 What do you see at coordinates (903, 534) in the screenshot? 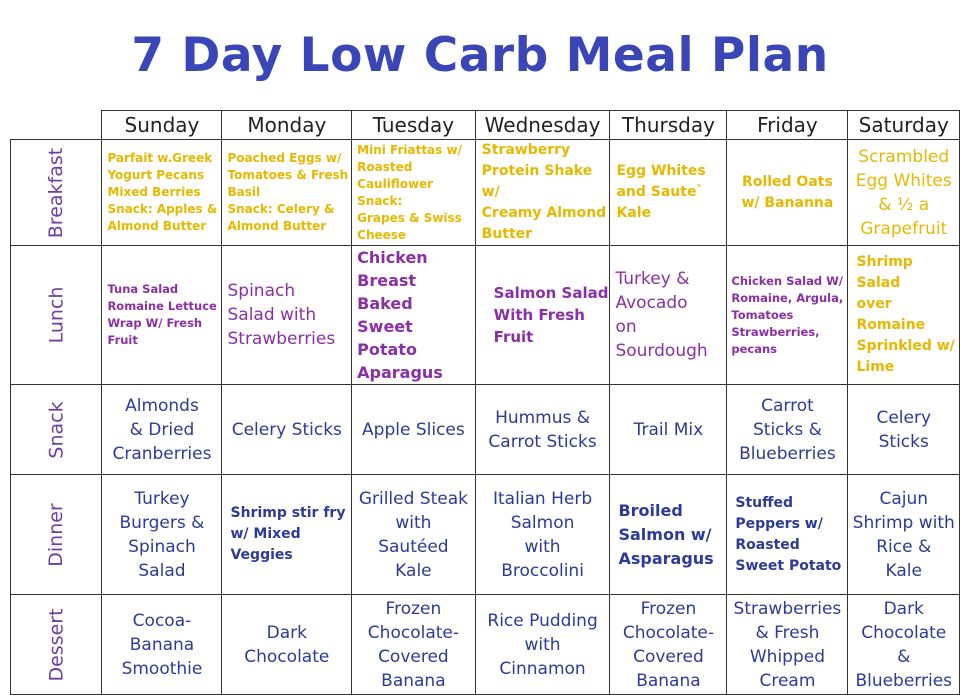
I see `dinner-saturday: Cajun Shrimp with Rice & Kale` at bounding box center [903, 534].